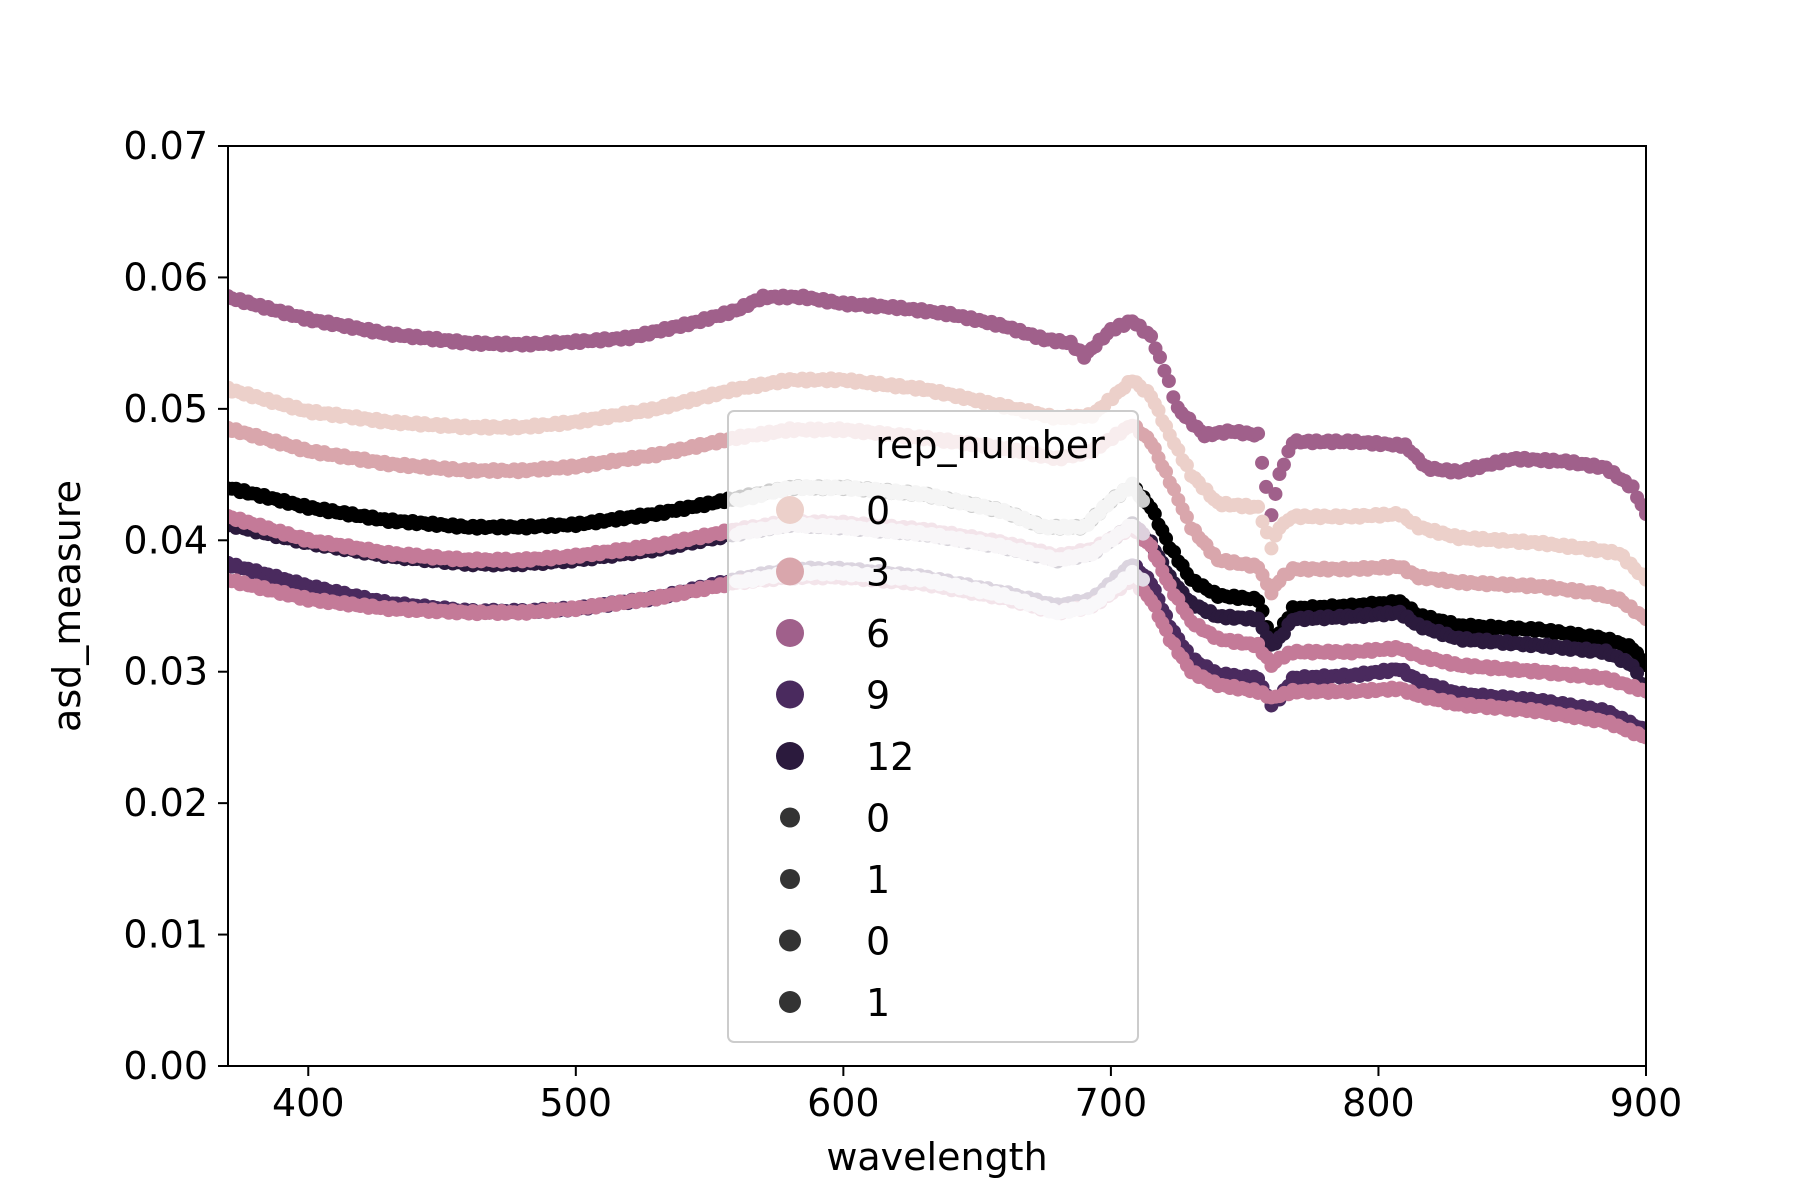  I want to click on y-tick-label-6: 0.06, so click(165, 277).